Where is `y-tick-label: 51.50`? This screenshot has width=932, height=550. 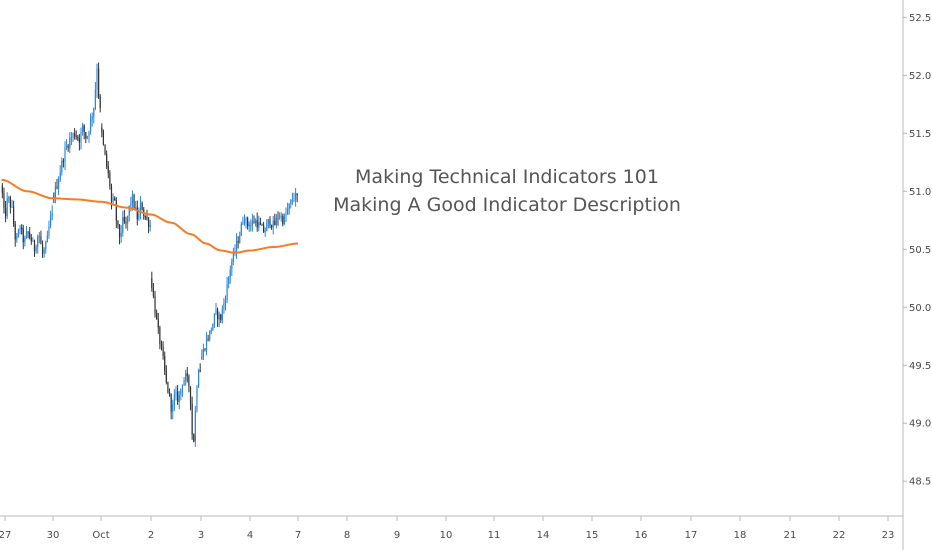
y-tick-label: 51.50 is located at coordinates (920, 134).